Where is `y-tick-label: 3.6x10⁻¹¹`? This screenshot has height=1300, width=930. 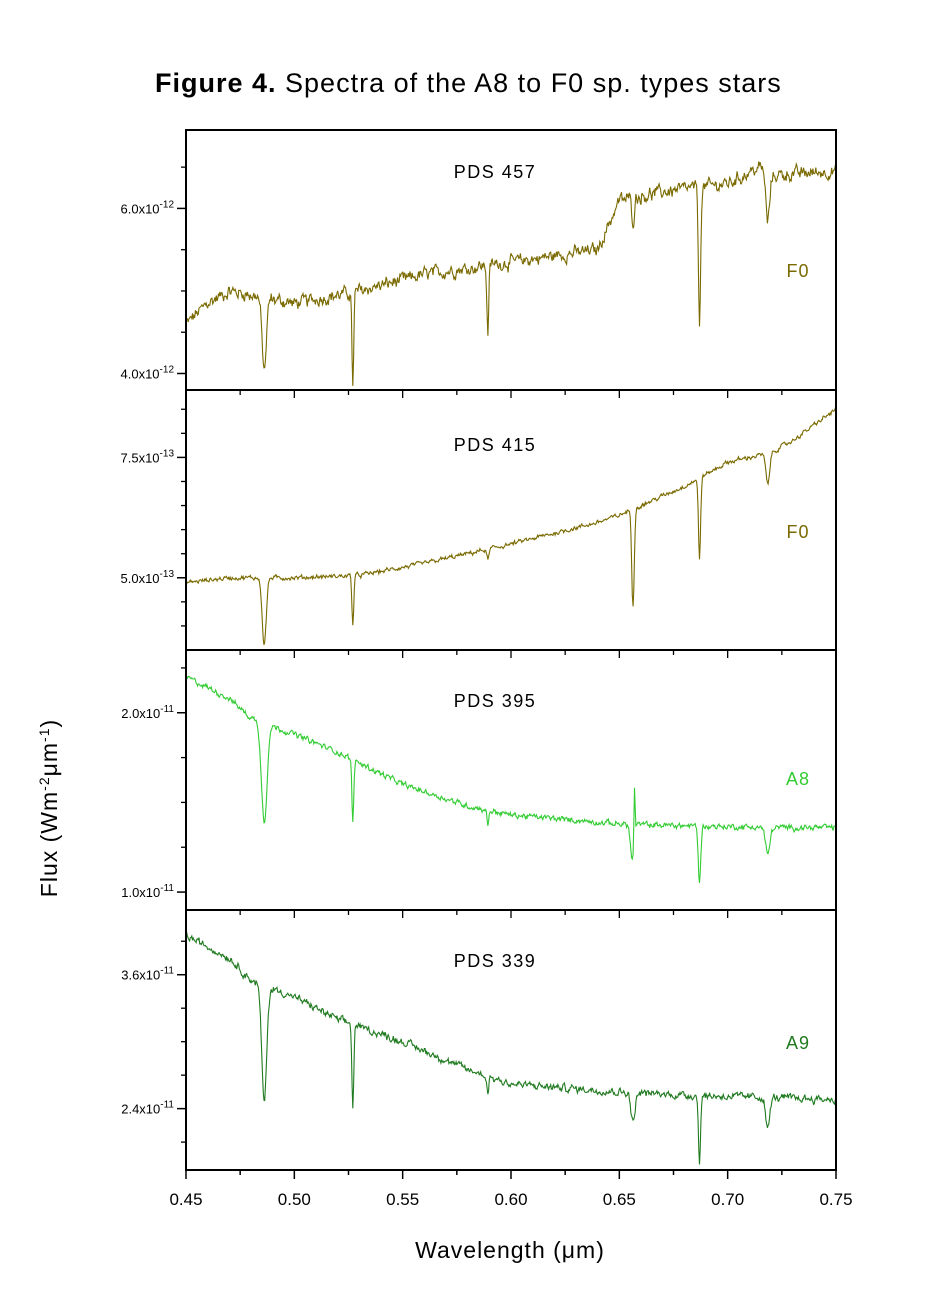
y-tick-label: 3.6x10⁻¹¹ is located at coordinates (147, 974).